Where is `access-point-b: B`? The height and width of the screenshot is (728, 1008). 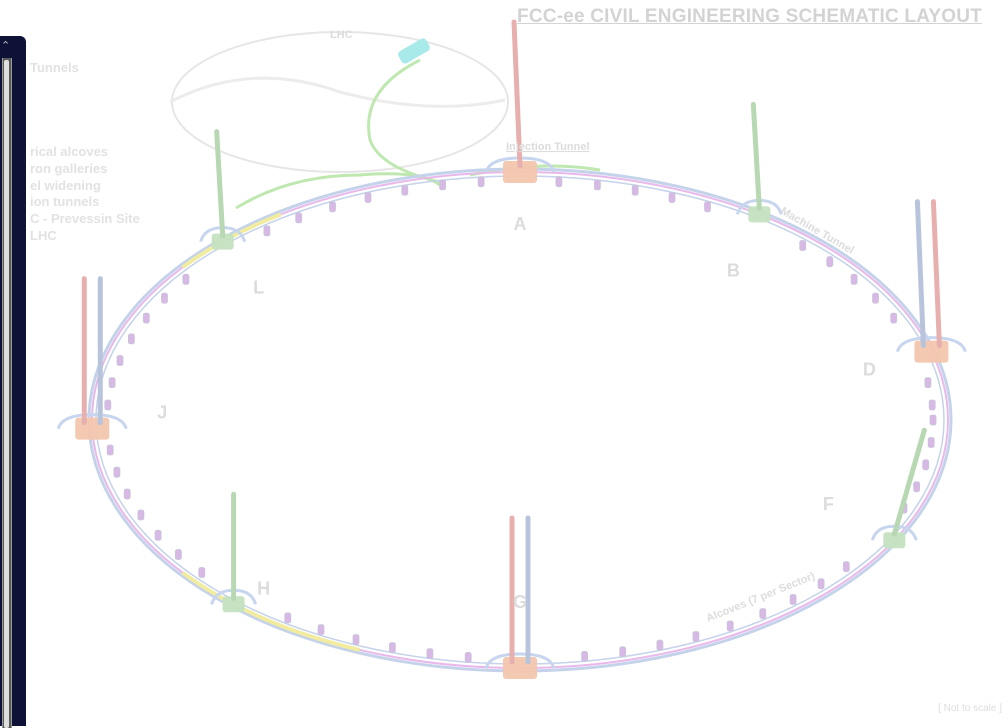 access-point-b: B is located at coordinates (755, 190).